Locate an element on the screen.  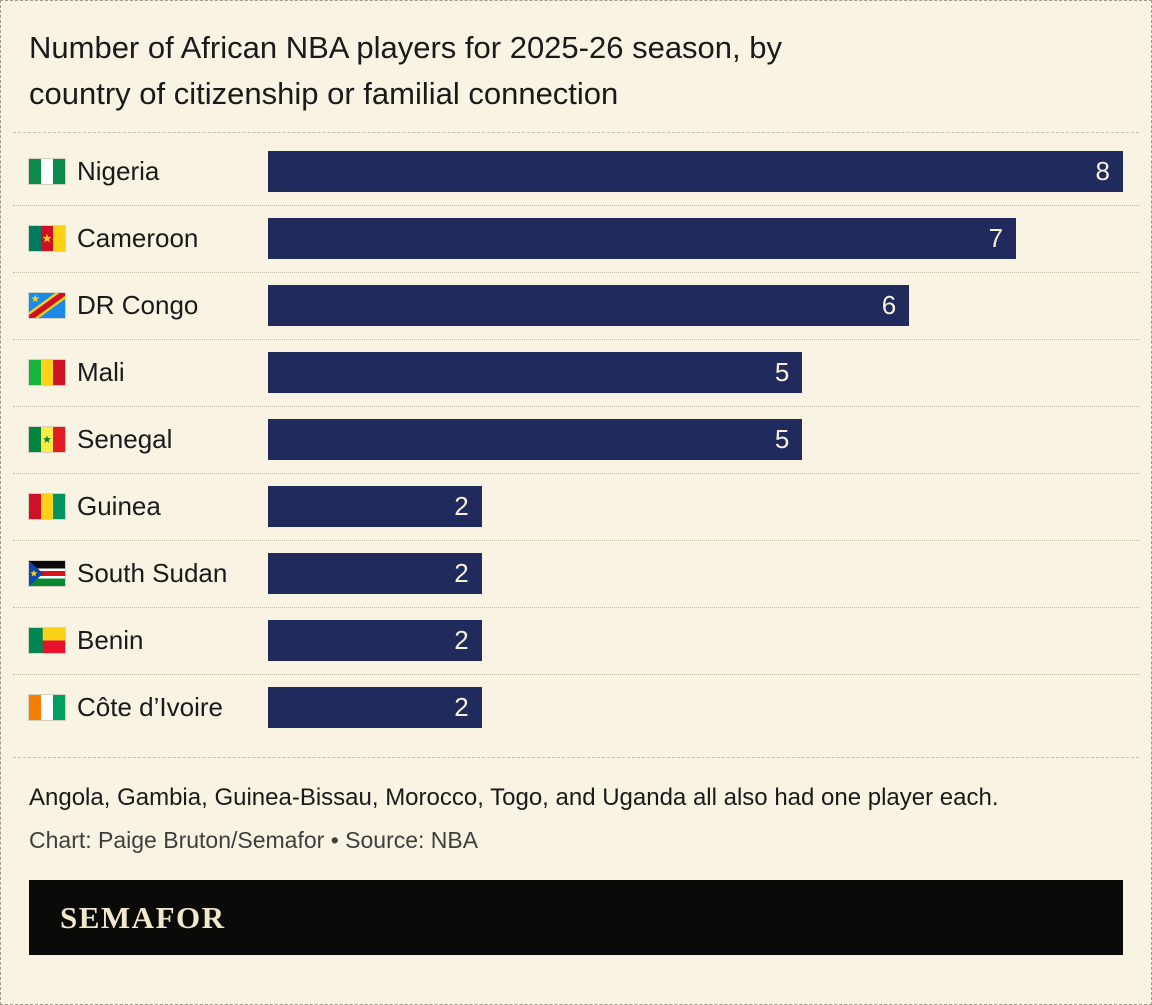
cameroon-flag-icon is located at coordinates (47, 239).